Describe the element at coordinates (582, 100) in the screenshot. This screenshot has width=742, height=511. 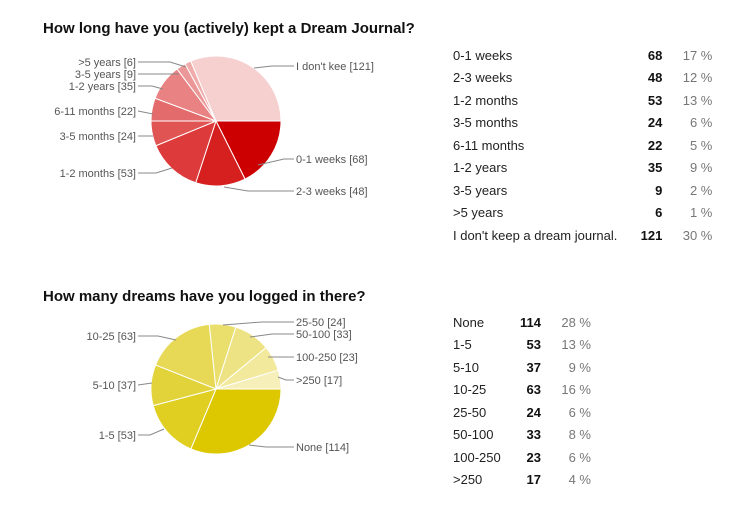
I see `table-row: 1-2 months 53 13 %` at that location.